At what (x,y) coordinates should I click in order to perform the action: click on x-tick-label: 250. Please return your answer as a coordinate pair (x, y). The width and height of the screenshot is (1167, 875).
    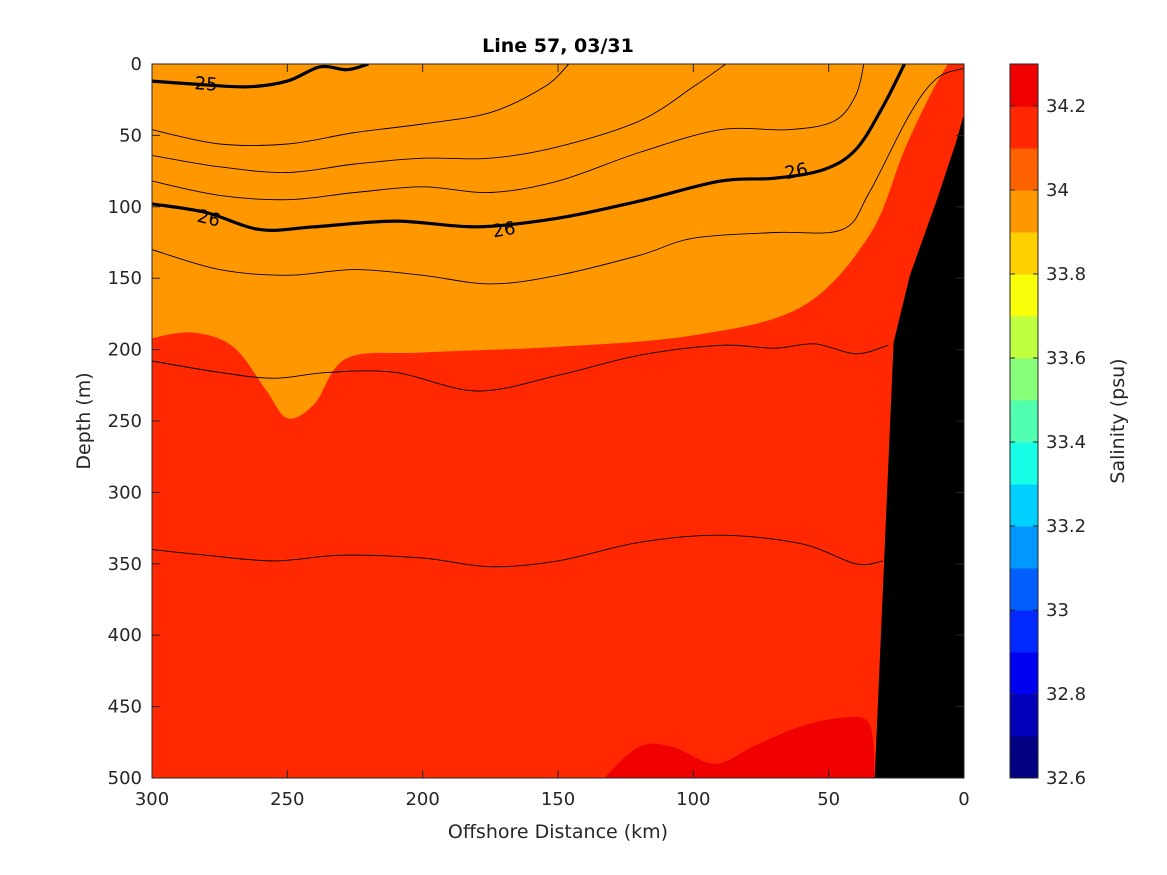
    Looking at the image, I should click on (287, 799).